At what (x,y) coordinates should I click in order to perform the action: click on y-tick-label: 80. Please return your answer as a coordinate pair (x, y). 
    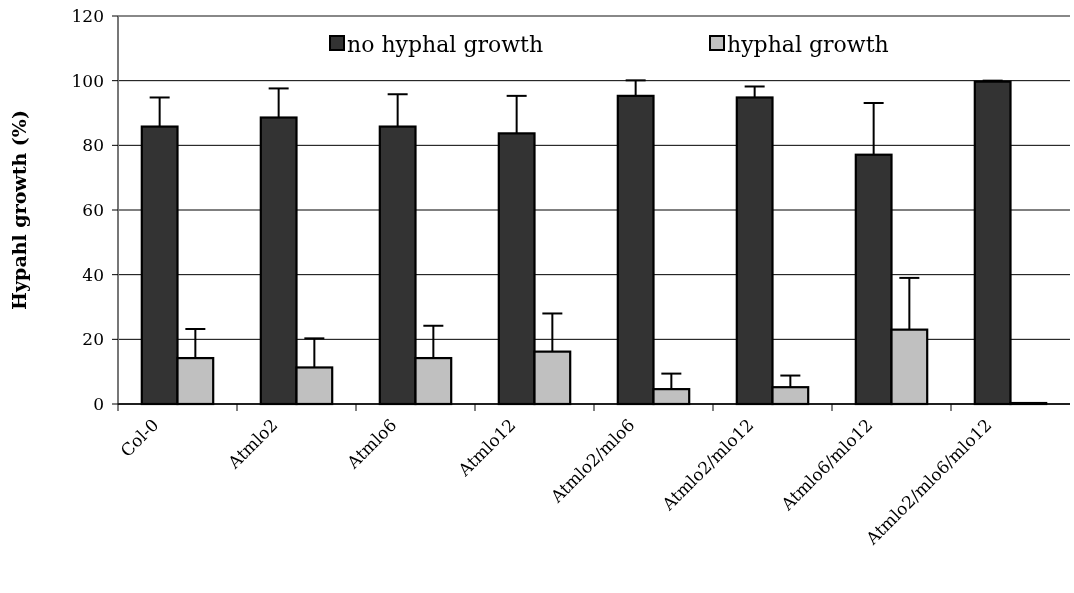
    Looking at the image, I should click on (93, 145).